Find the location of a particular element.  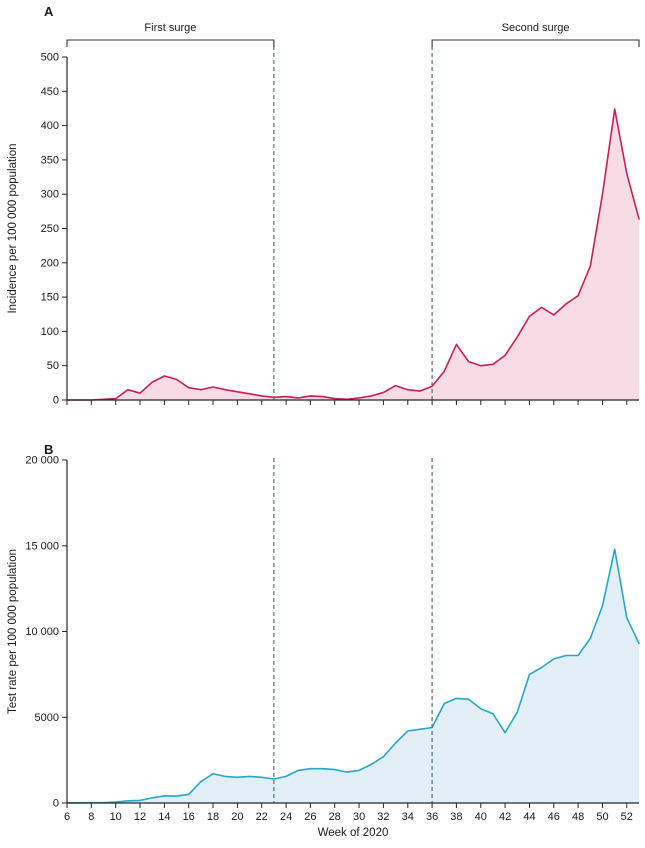

surge-bracket-label: First surge is located at coordinates (170, 28).